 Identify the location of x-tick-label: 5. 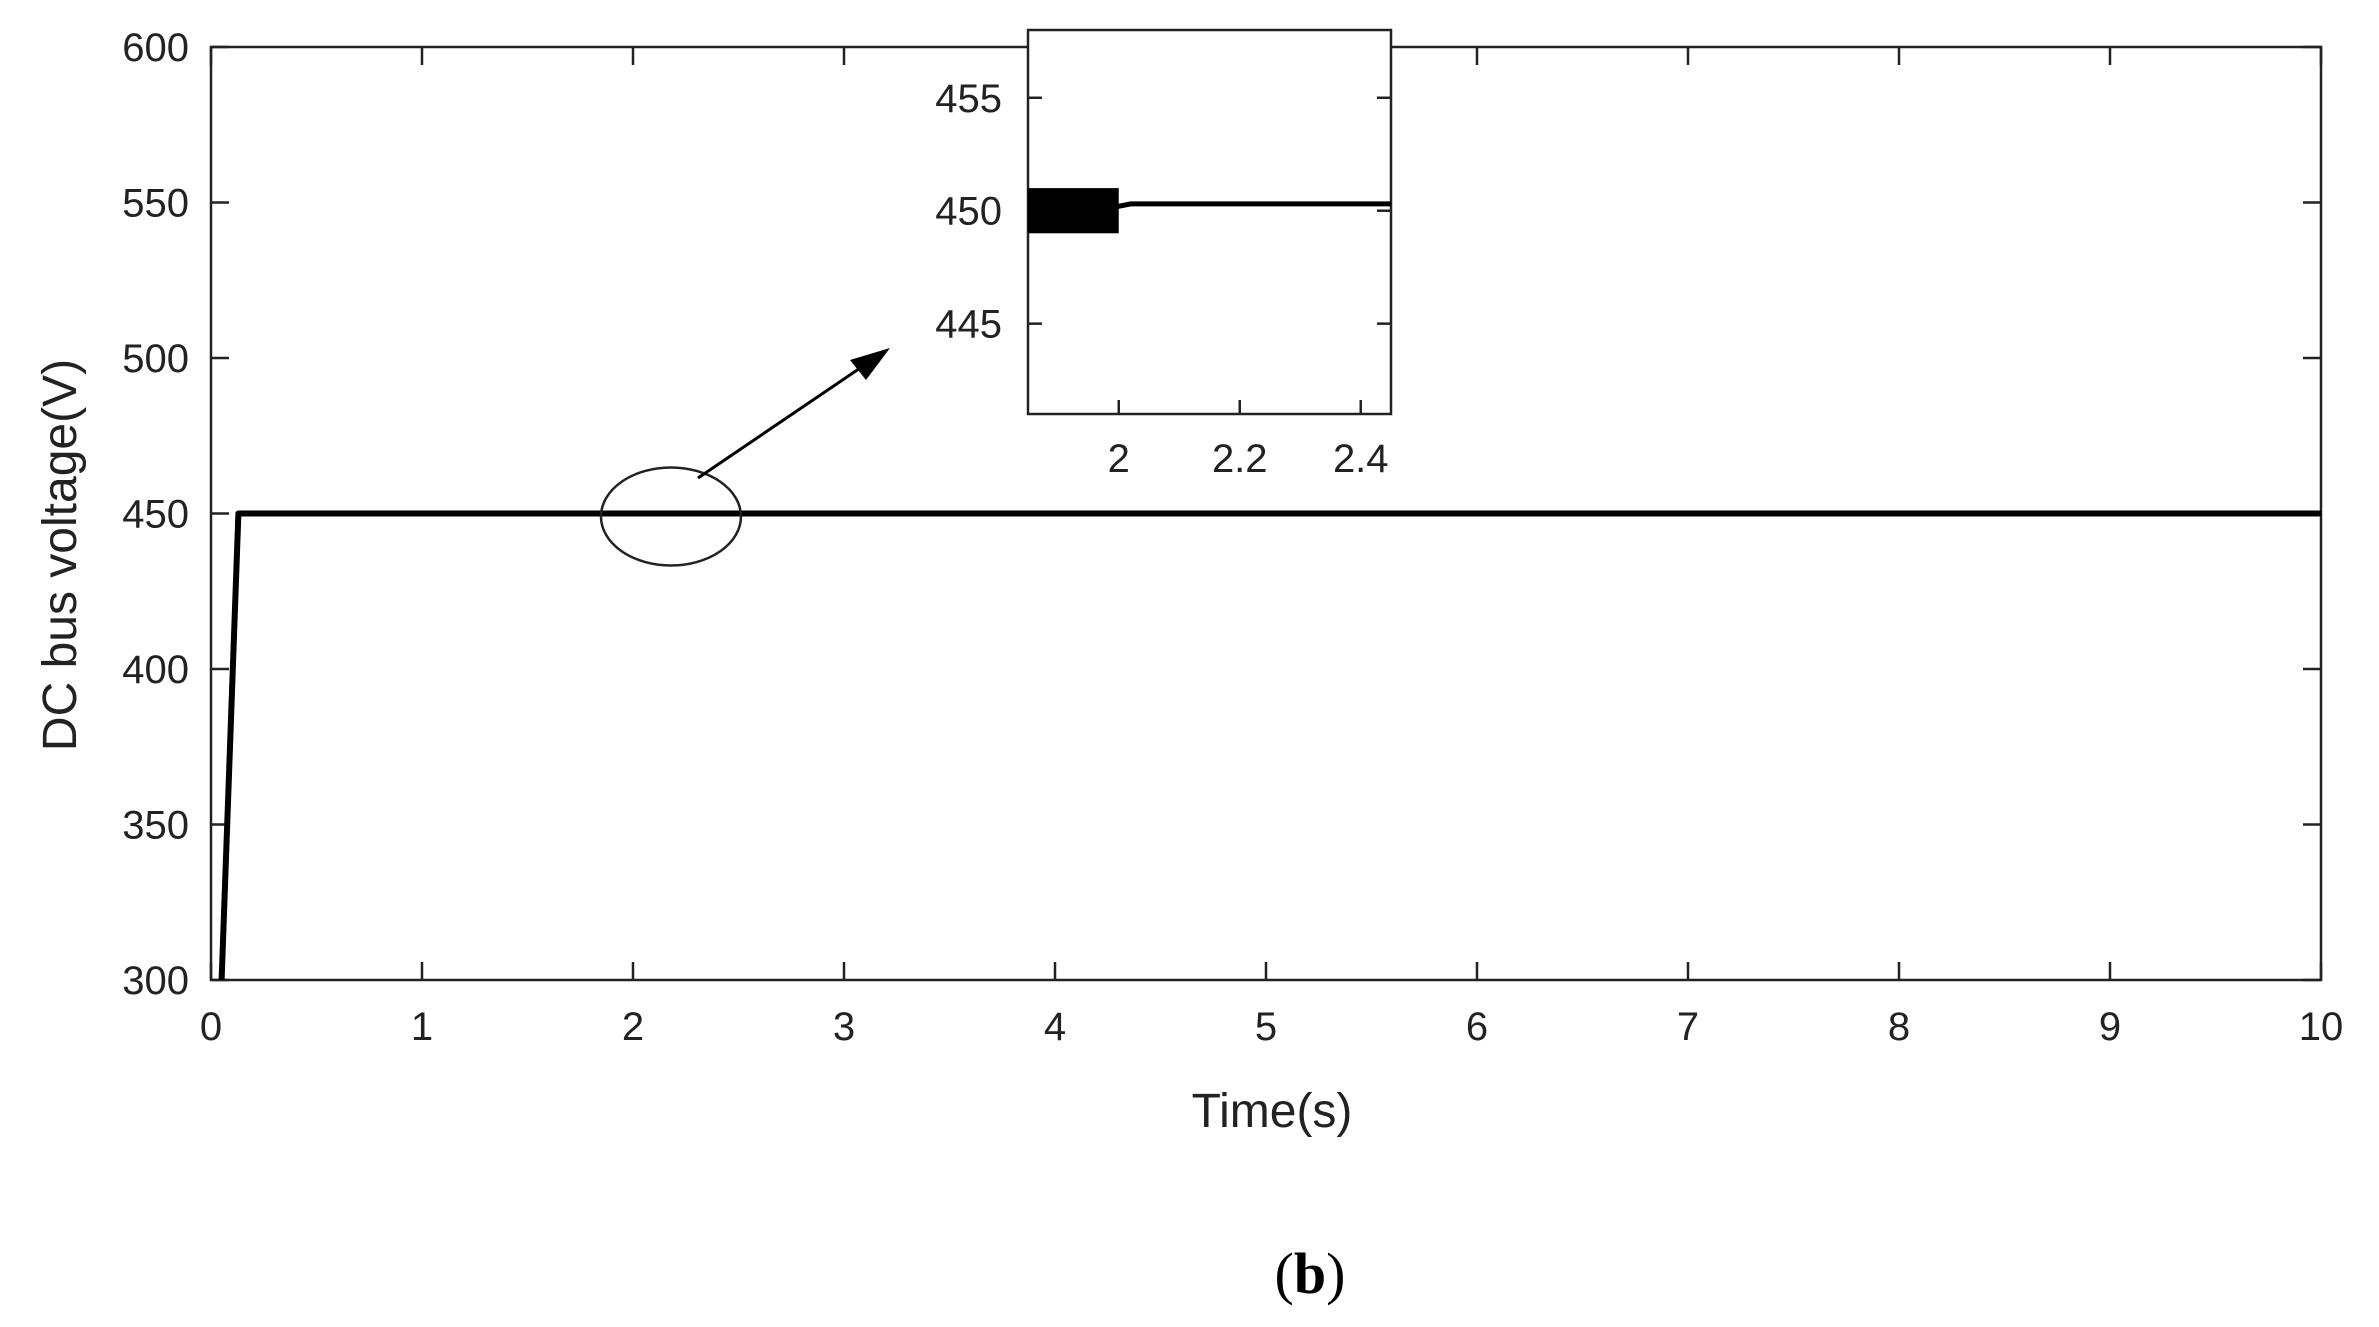
(1266, 1027).